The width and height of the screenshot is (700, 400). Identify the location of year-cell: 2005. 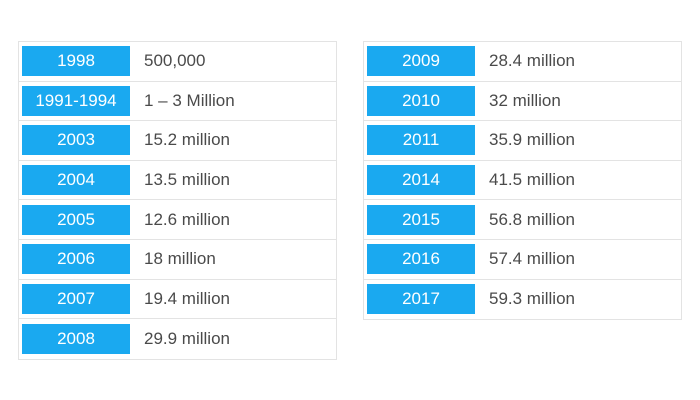
(76, 219).